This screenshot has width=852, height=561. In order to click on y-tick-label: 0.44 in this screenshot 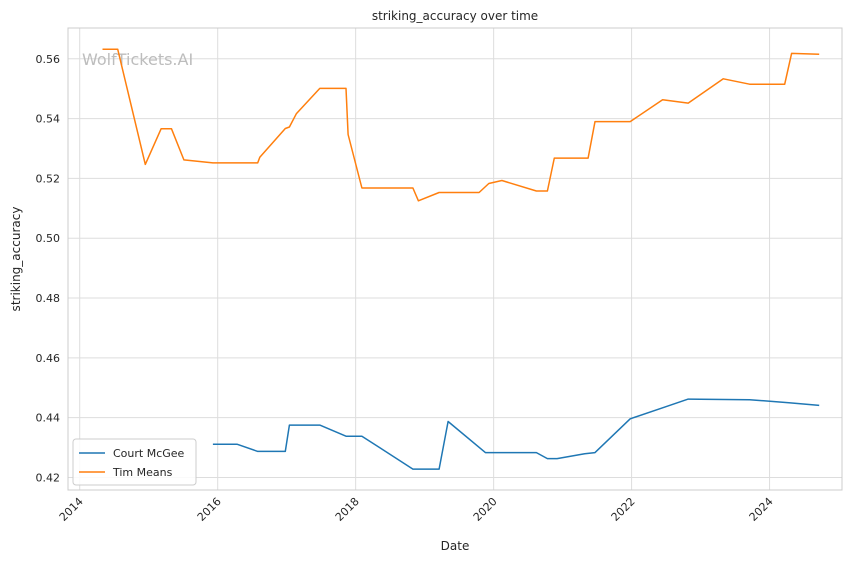, I will do `click(48, 418)`.